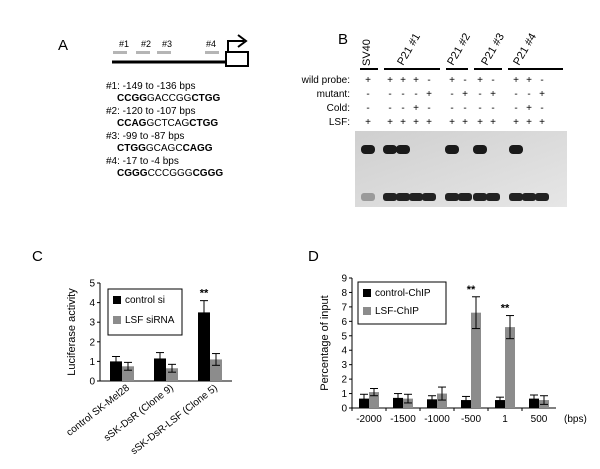 Image resolution: width=600 pixels, height=469 pixels. What do you see at coordinates (180, 50) in the screenshot?
I see `panel-a-schematic: #1 #2 #3 #4` at bounding box center [180, 50].